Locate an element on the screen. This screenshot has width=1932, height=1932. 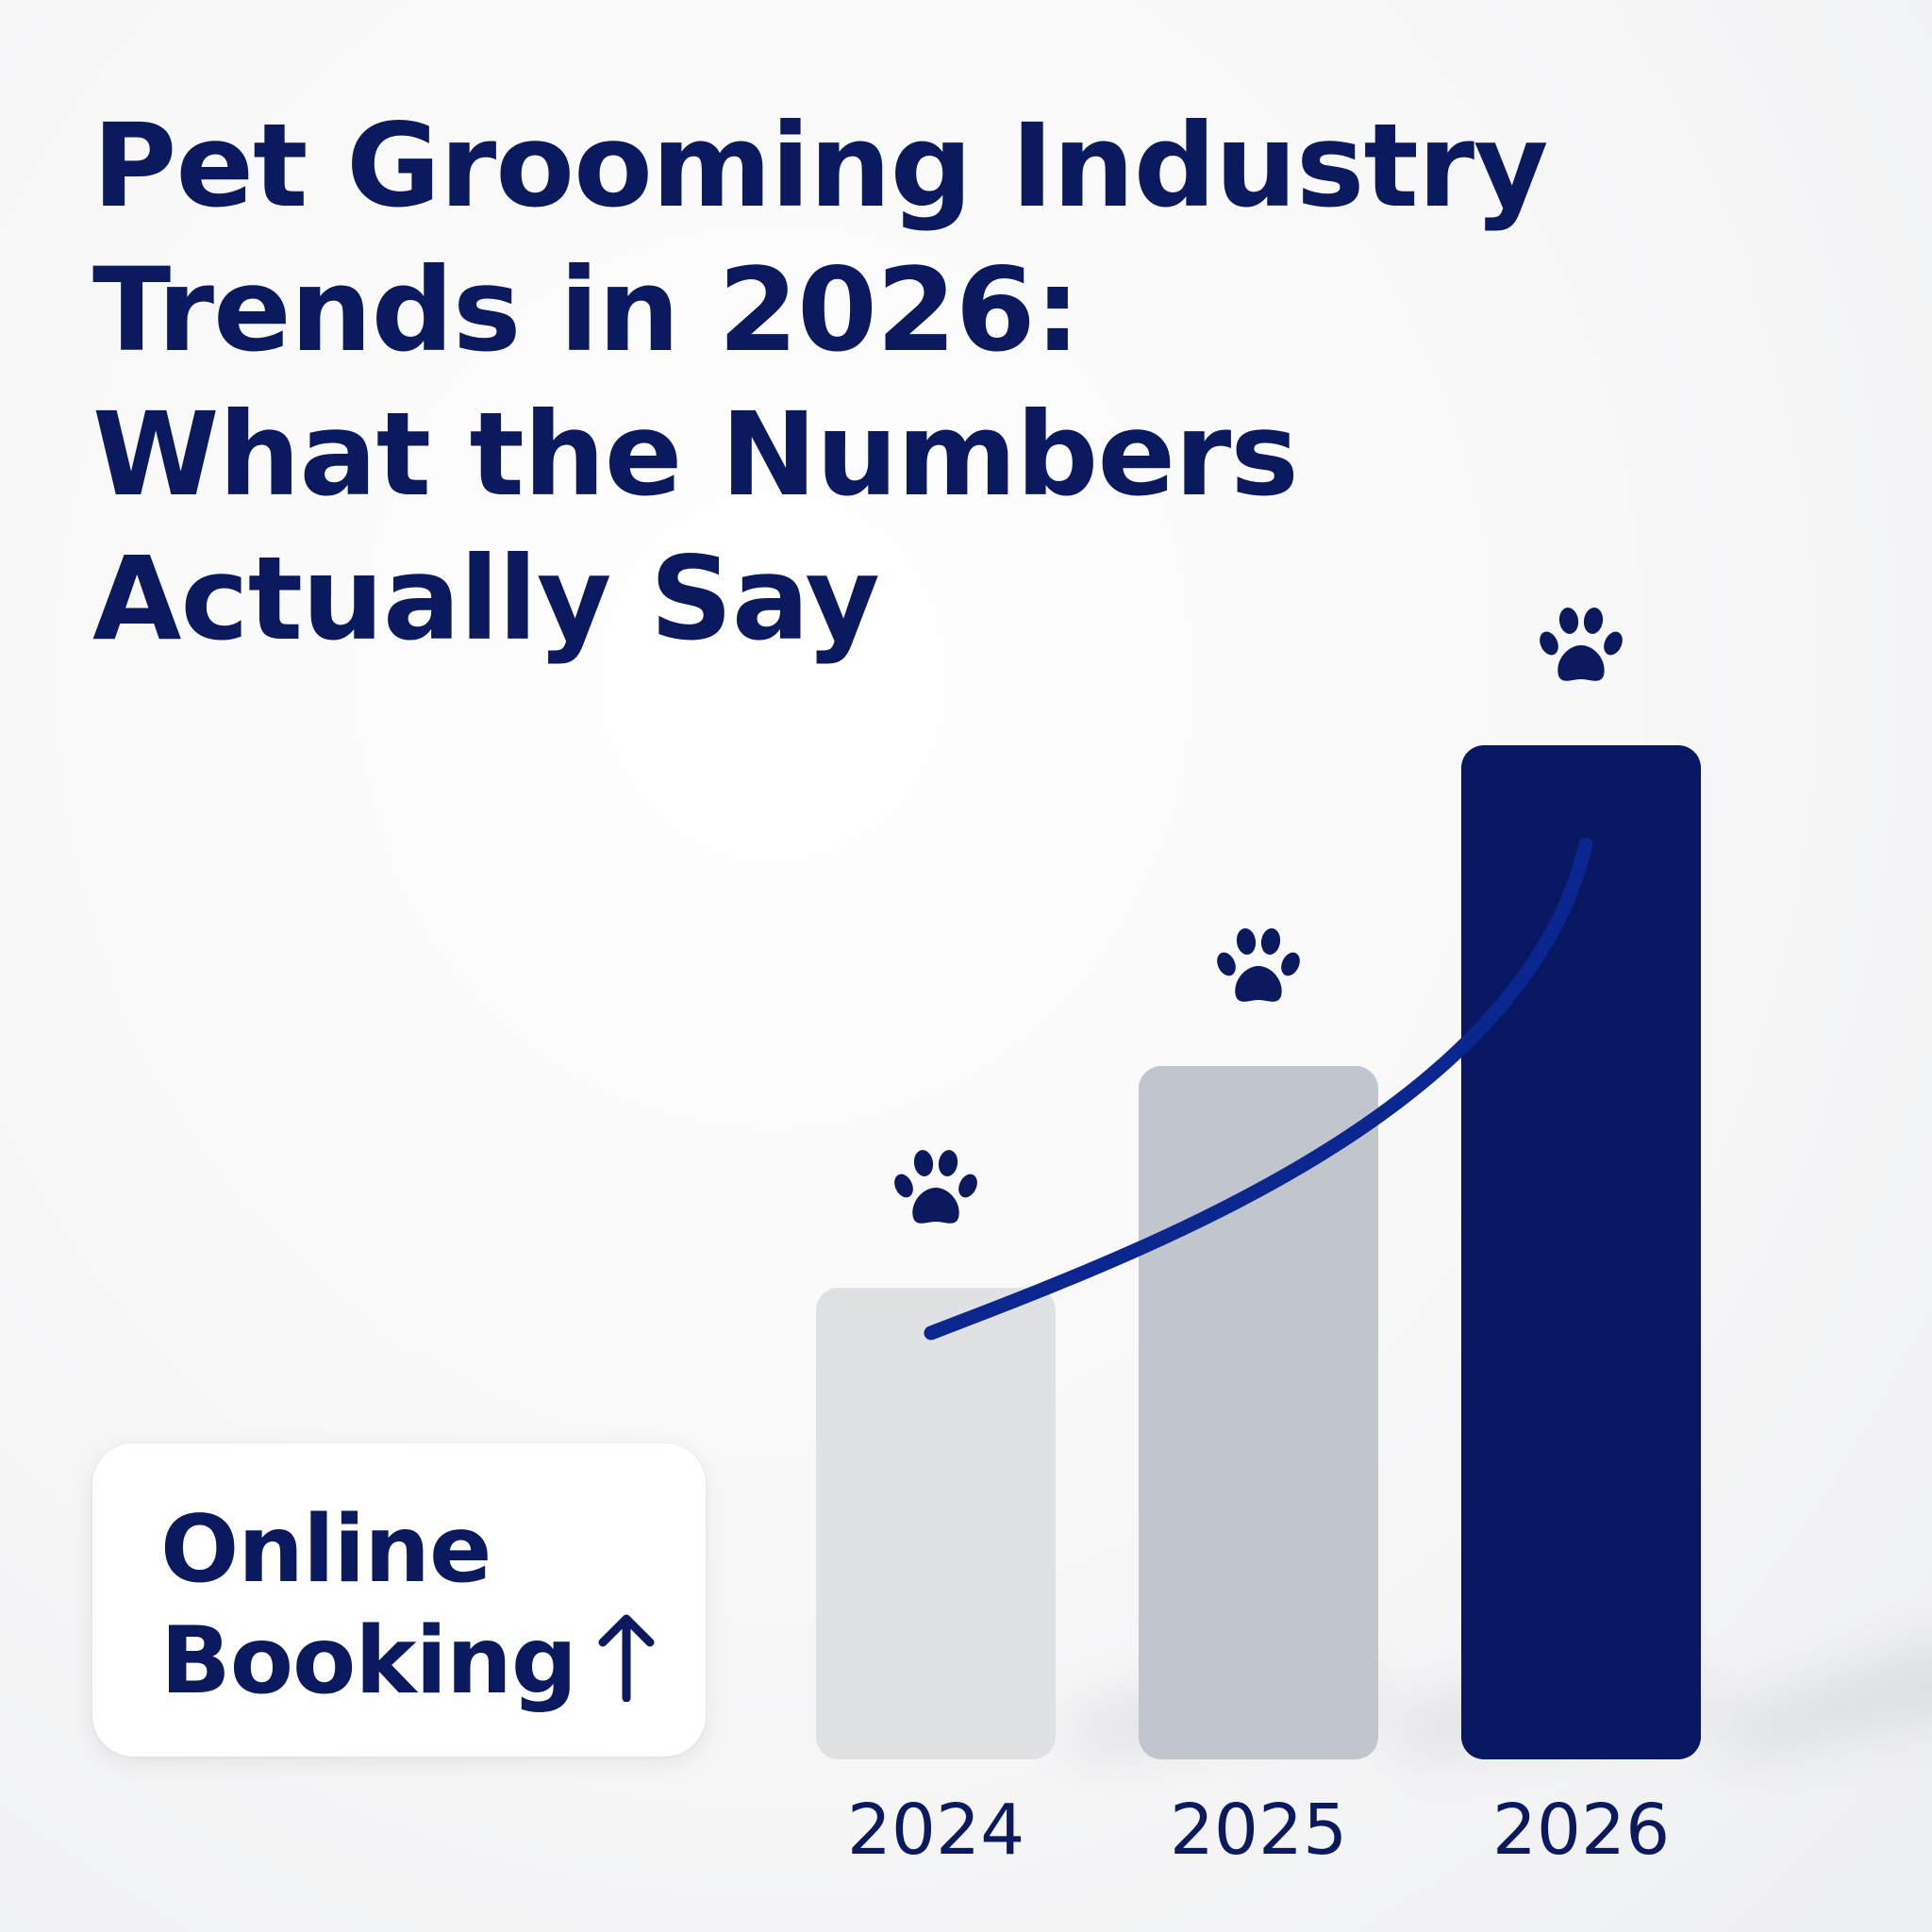
online-booking-callout: Online Booking is located at coordinates (399, 1600).